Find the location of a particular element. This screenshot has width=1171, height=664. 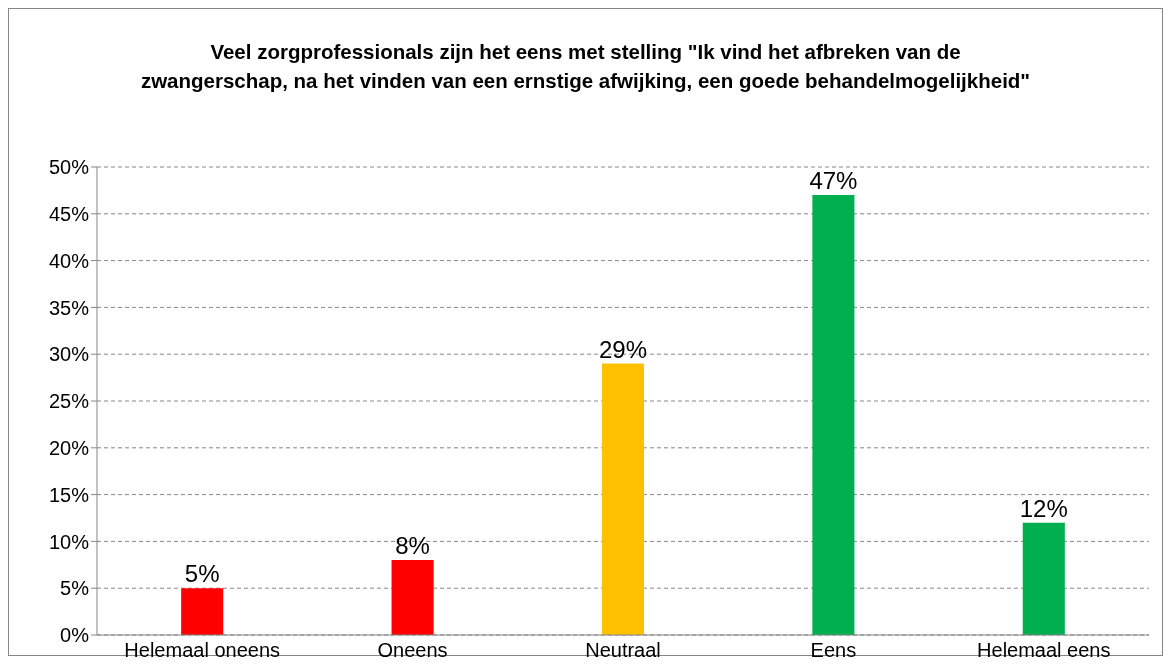

x-tick-label: Neutraal is located at coordinates (623, 650).